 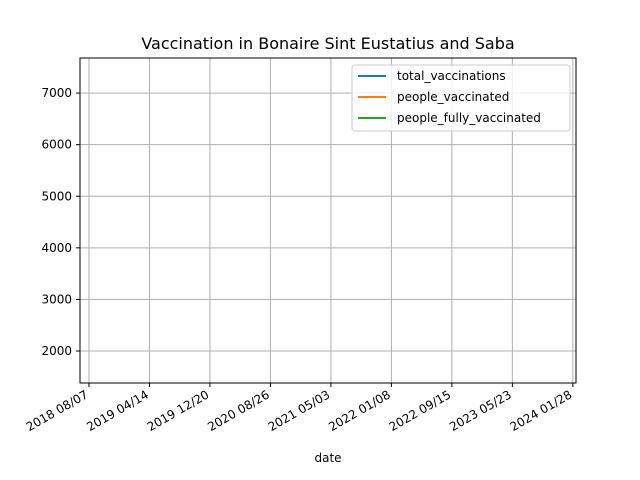 What do you see at coordinates (56, 299) in the screenshot?
I see `y-tick-label: 3000` at bounding box center [56, 299].